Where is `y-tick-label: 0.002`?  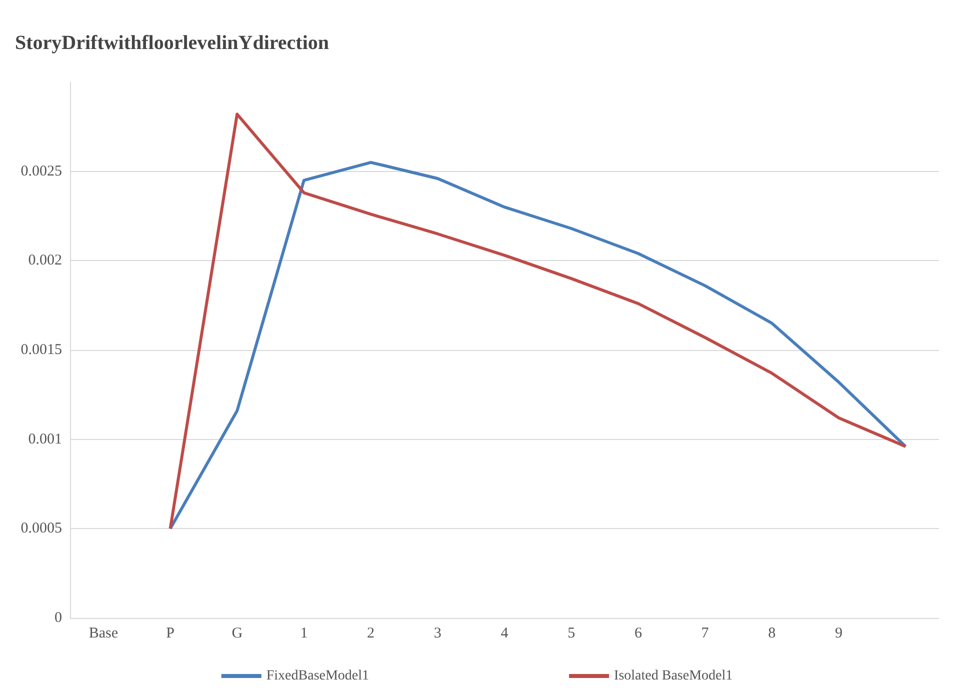 y-tick-label: 0.002 is located at coordinates (45, 260).